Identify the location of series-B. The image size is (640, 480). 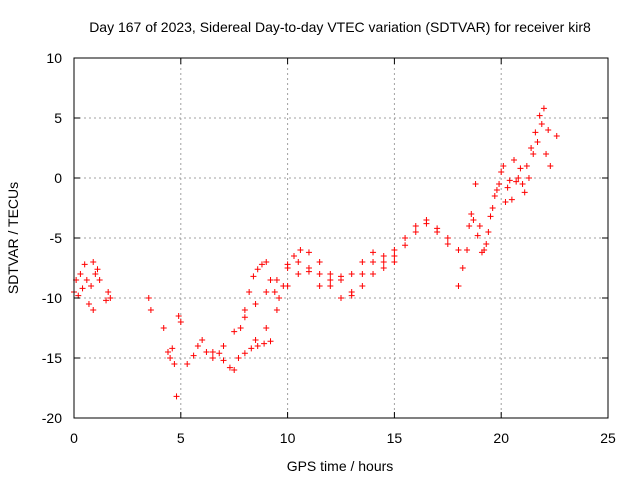
(102, 281).